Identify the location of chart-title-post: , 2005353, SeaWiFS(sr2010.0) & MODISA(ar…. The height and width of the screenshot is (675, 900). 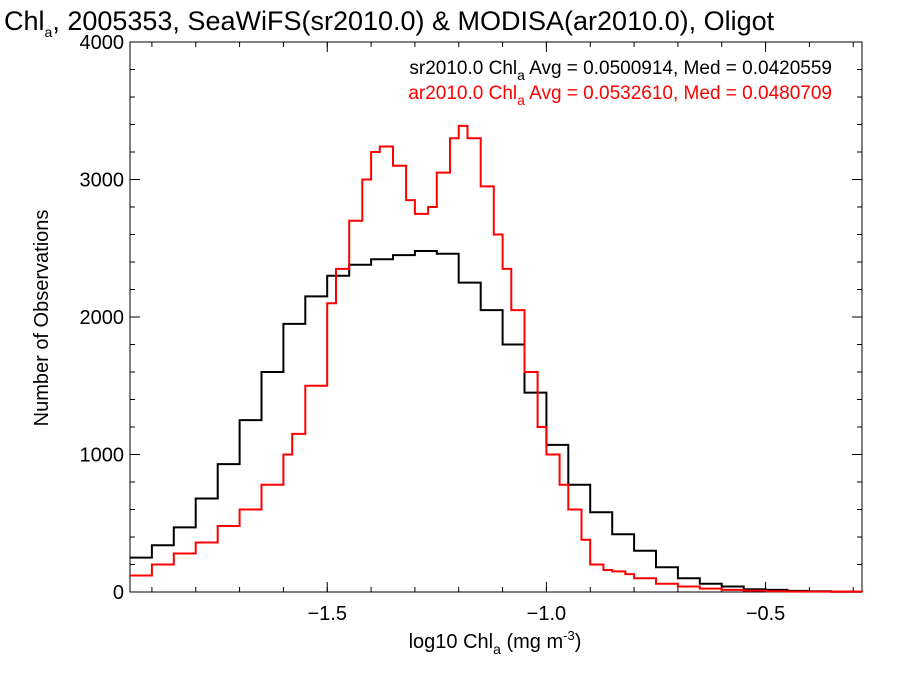
(413, 21).